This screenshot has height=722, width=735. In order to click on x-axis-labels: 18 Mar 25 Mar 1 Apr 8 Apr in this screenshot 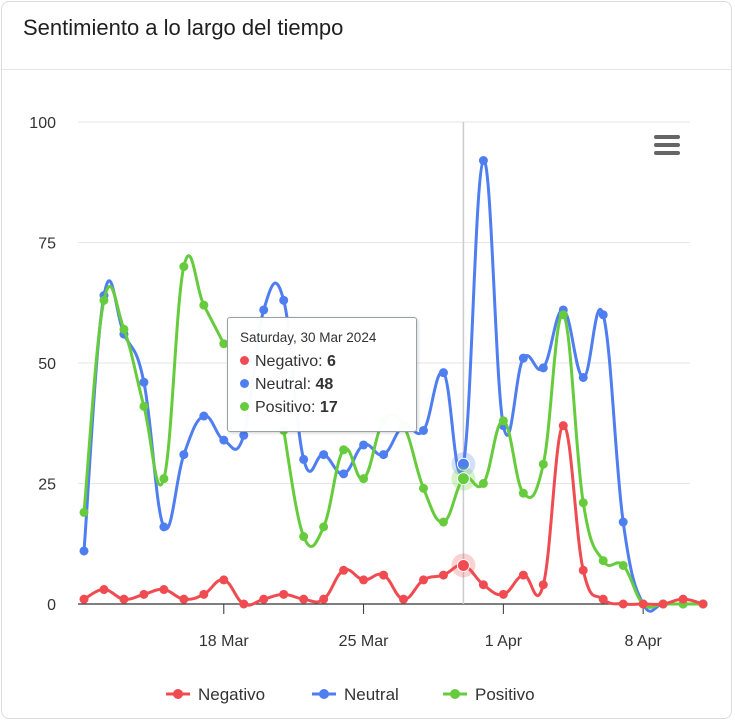, I will do `click(431, 627)`.